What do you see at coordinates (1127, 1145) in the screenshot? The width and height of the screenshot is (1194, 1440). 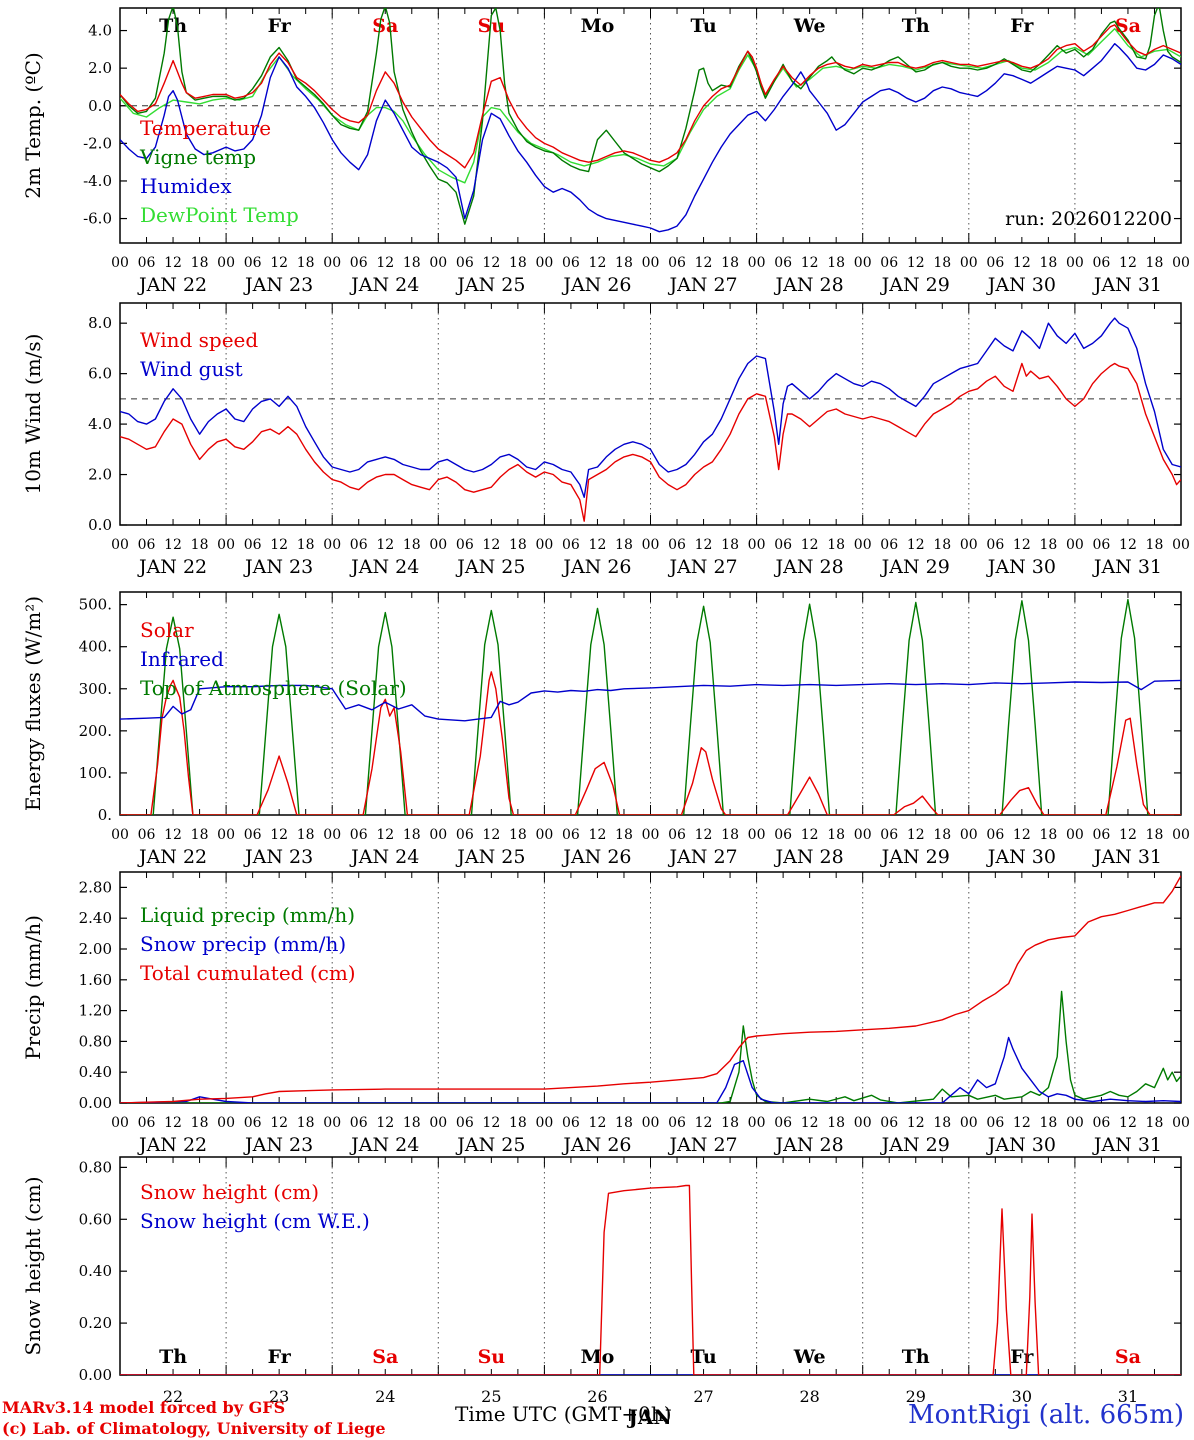 I see `date-label: JAN 31` at bounding box center [1127, 1145].